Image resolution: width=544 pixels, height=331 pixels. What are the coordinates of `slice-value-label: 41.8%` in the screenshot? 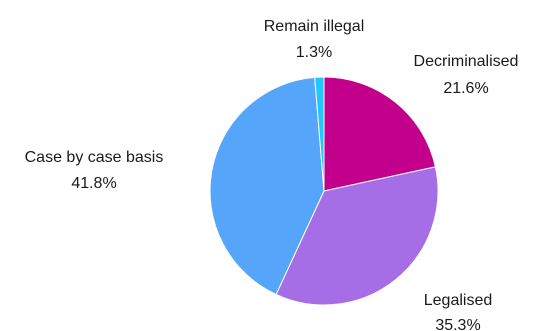 It's located at (93, 183).